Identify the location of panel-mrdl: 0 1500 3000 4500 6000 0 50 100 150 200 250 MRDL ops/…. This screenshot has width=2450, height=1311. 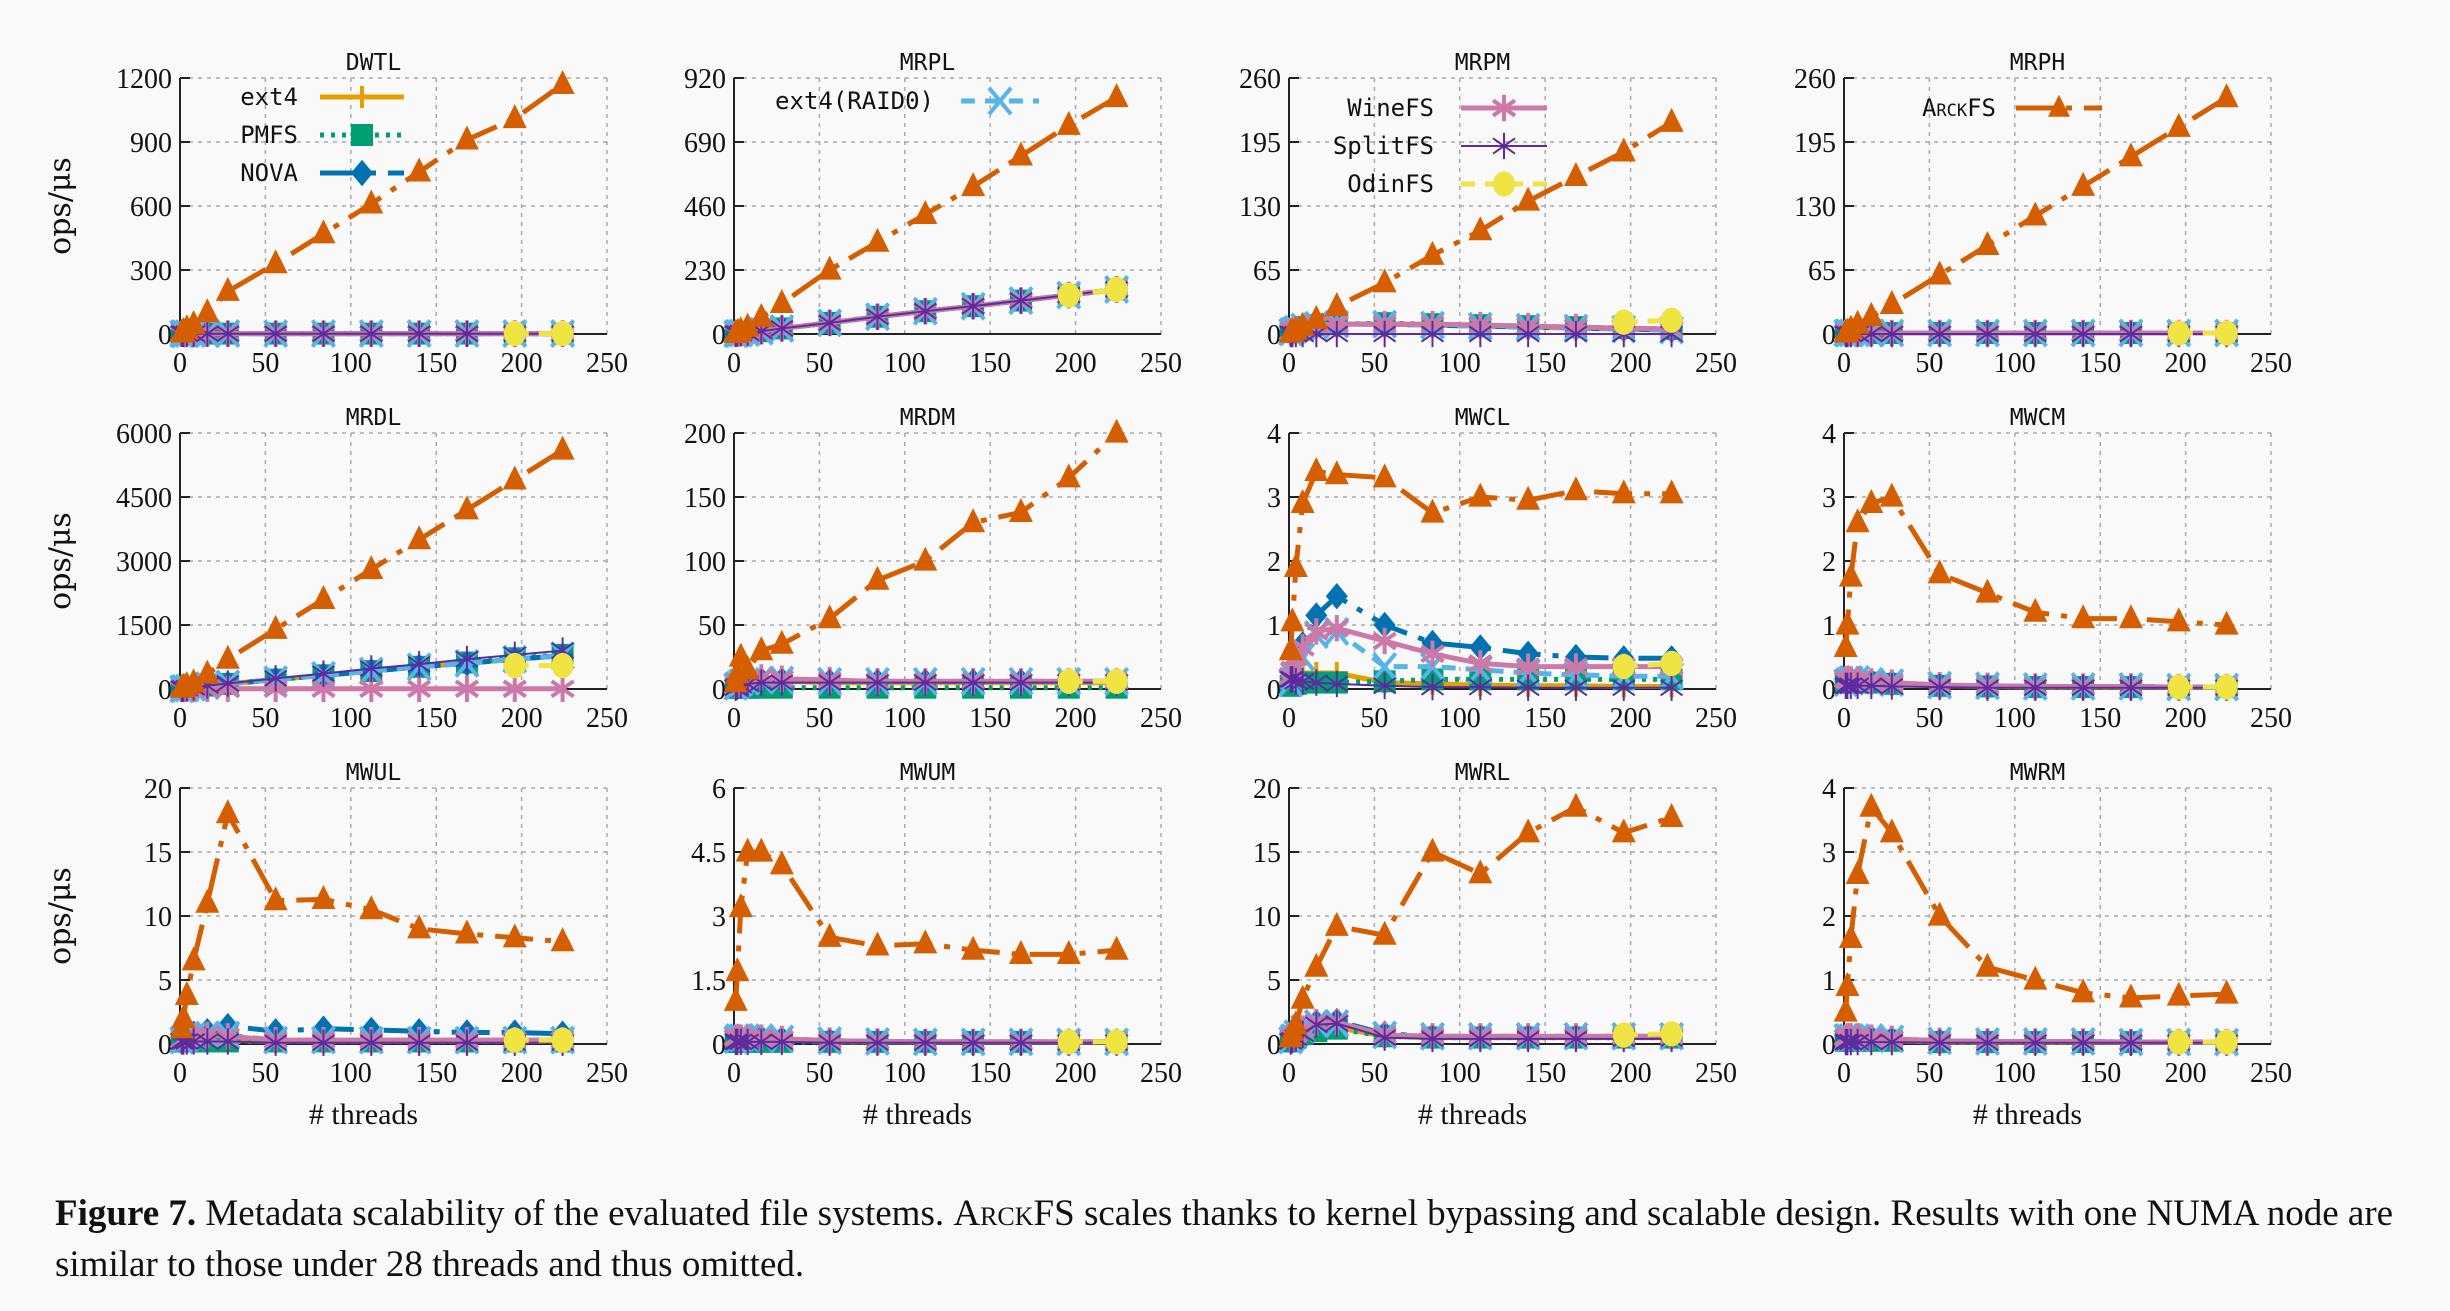
(335, 569).